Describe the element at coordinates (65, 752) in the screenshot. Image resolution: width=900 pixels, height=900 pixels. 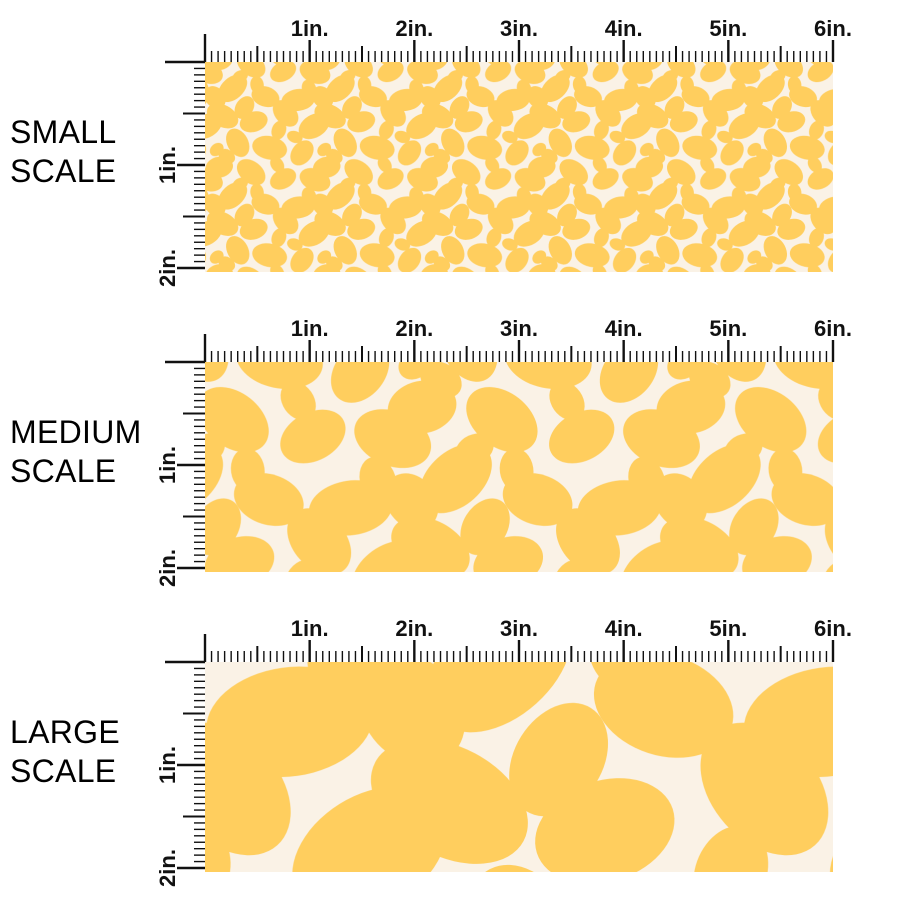
I see `scale-name-large: LARGE SCALE` at that location.